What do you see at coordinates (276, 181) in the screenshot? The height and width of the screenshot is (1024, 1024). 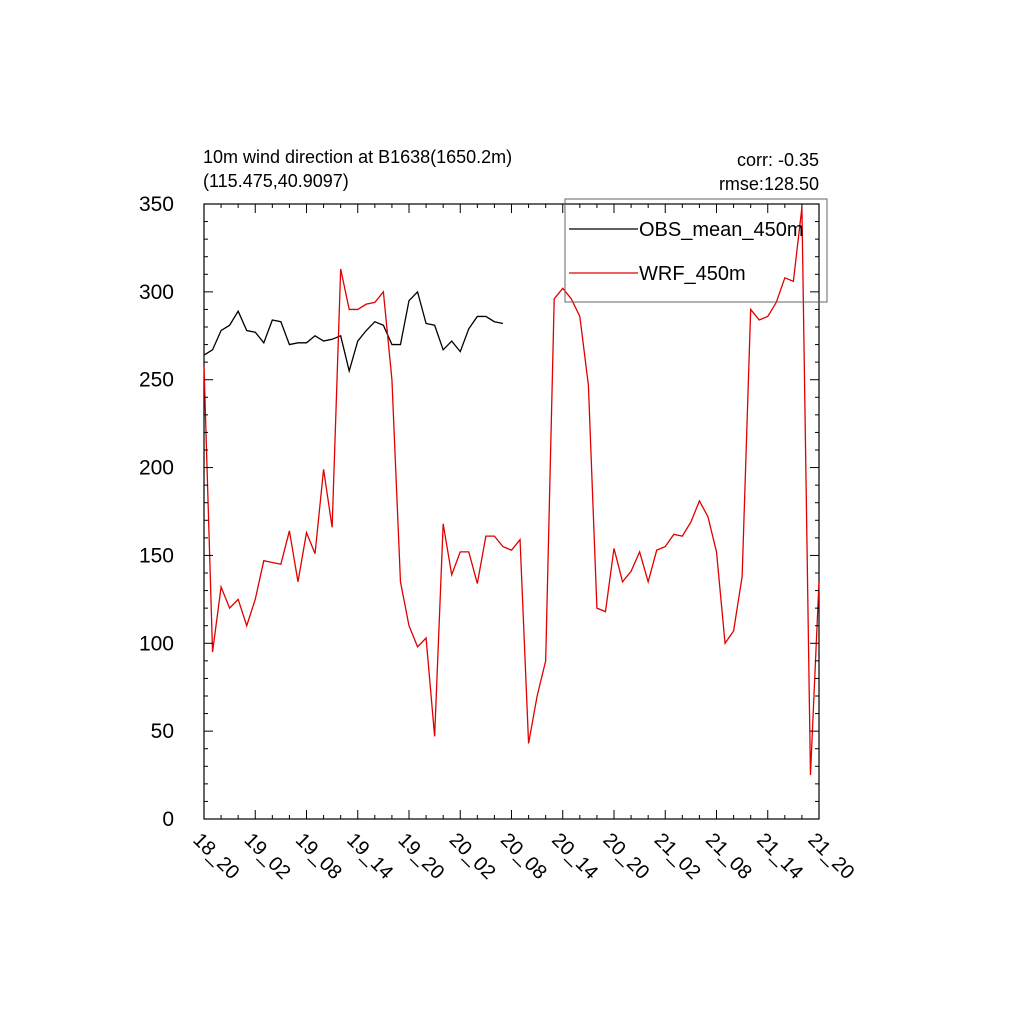 I see `chart-title-line2: (115.475,40.9097)` at bounding box center [276, 181].